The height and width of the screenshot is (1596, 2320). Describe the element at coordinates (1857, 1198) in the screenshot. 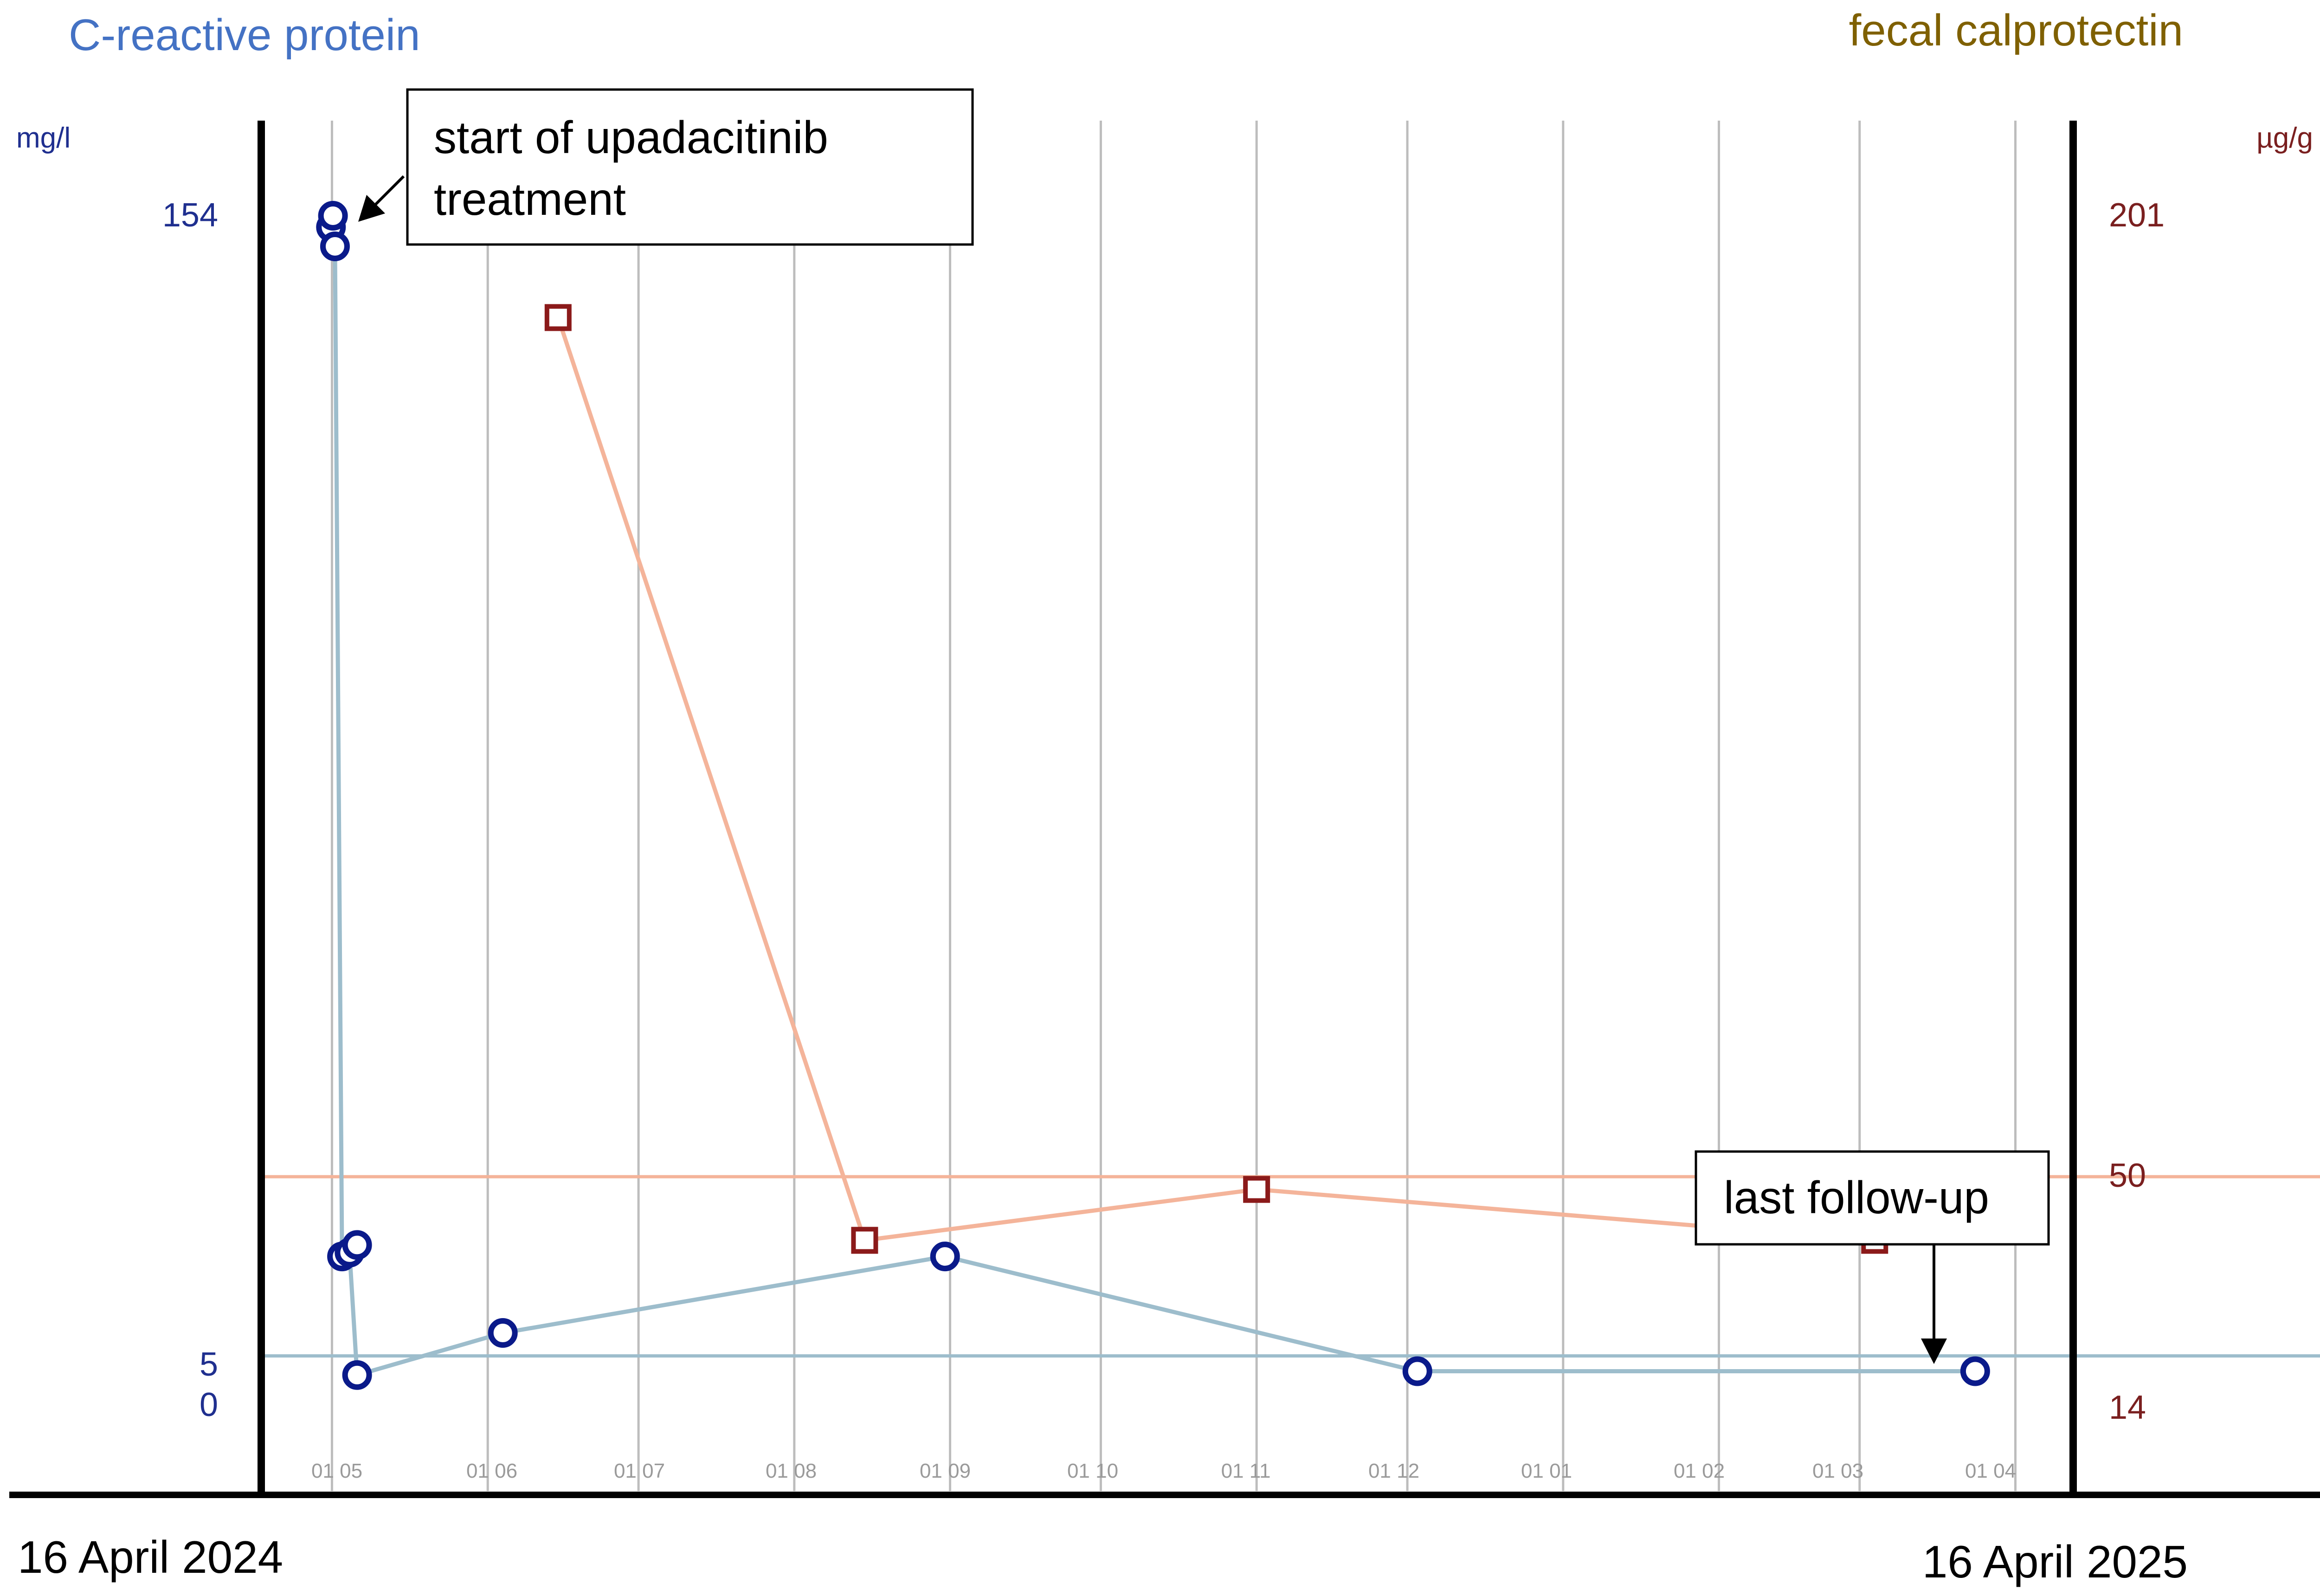

I see `annotation-text: last follow-up` at that location.